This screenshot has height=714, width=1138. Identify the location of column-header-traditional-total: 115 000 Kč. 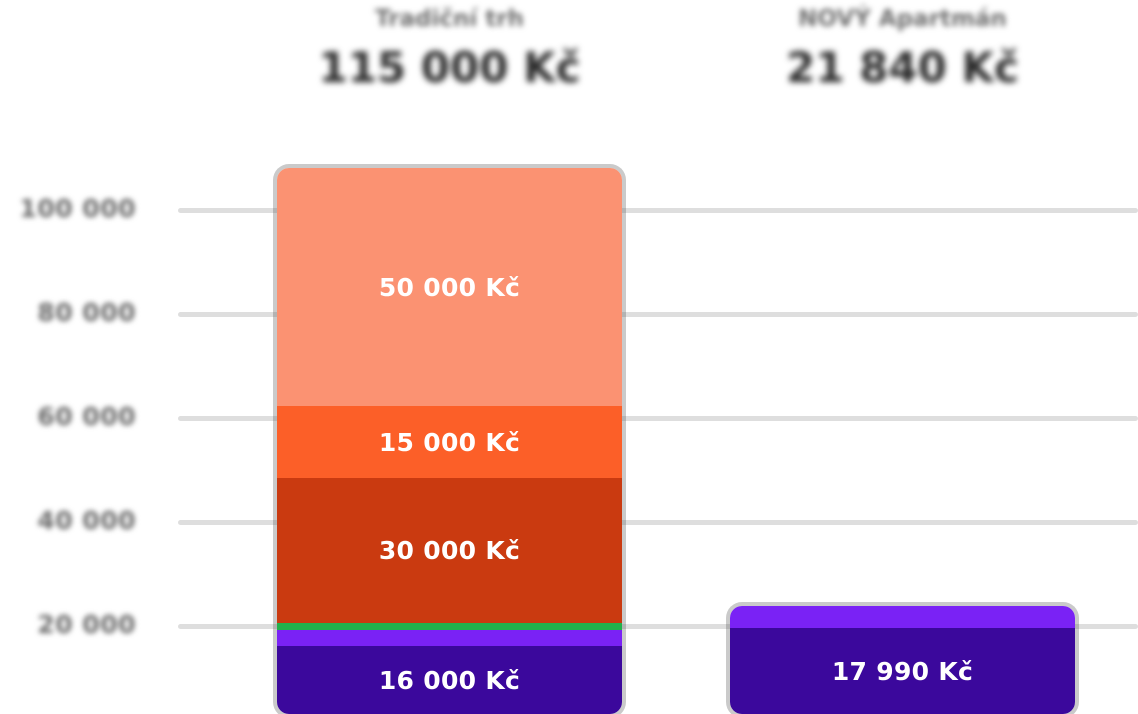
(449, 67).